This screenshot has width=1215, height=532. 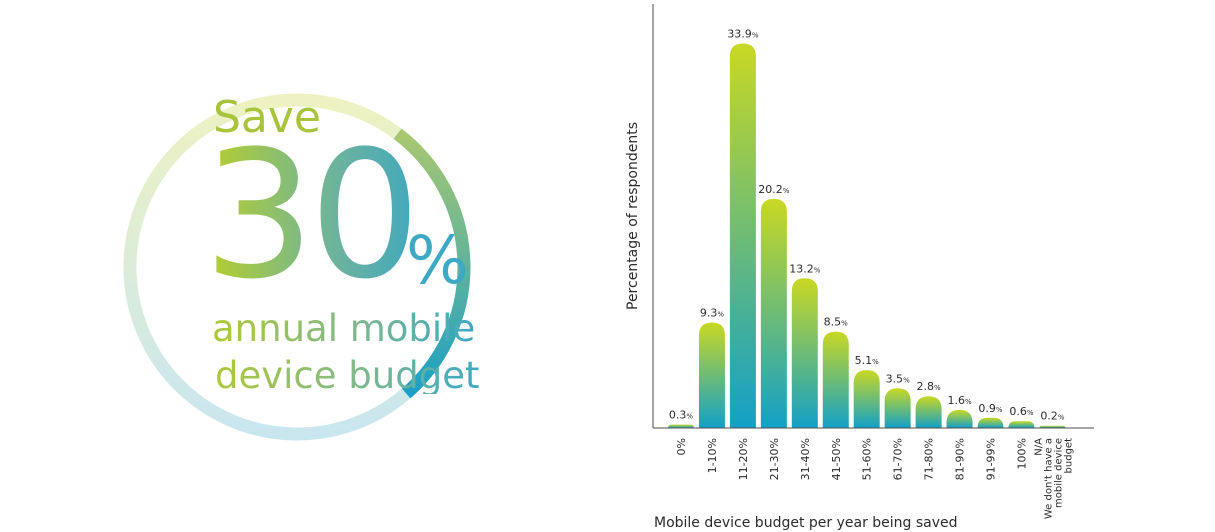 I want to click on savings-description-line-2: device budget, so click(x=347, y=375).